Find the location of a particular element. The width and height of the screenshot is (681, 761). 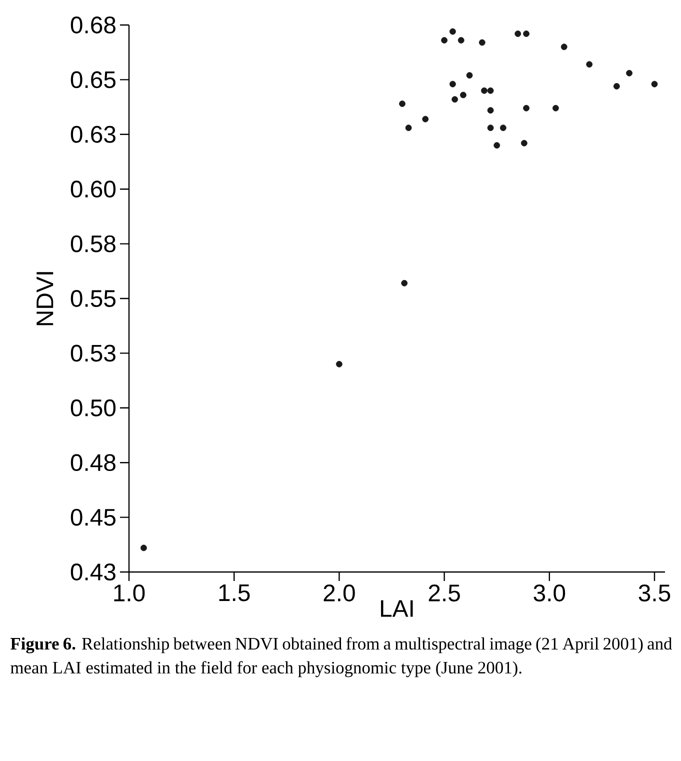

y-axis-title: NDVI is located at coordinates (45, 299).